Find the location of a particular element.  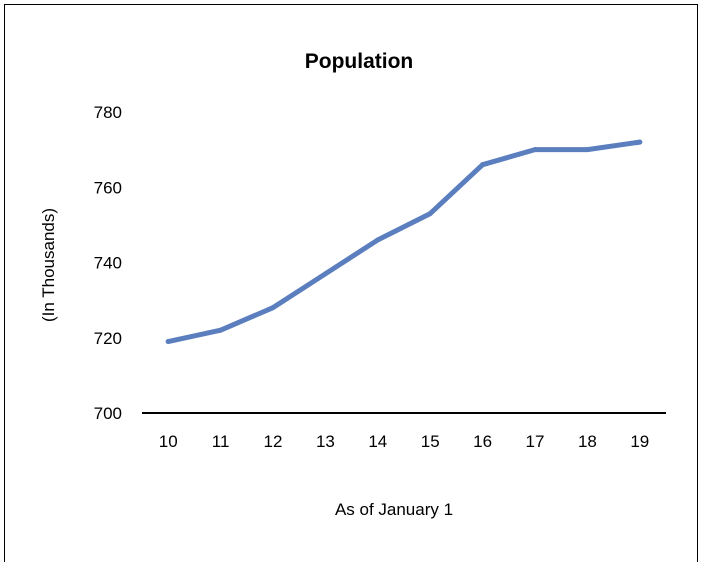

x-tick-label: 16 is located at coordinates (482, 441).